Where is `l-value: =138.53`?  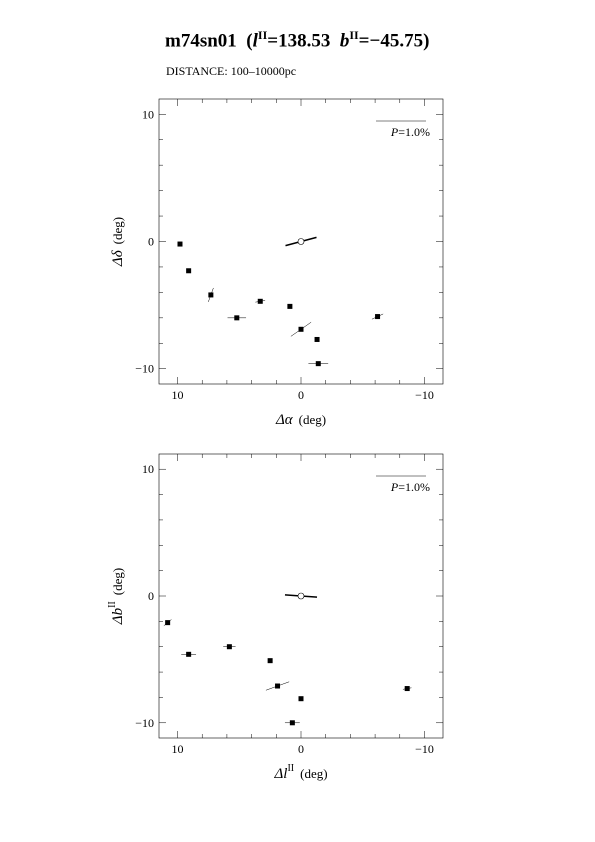 l-value: =138.53 is located at coordinates (299, 41).